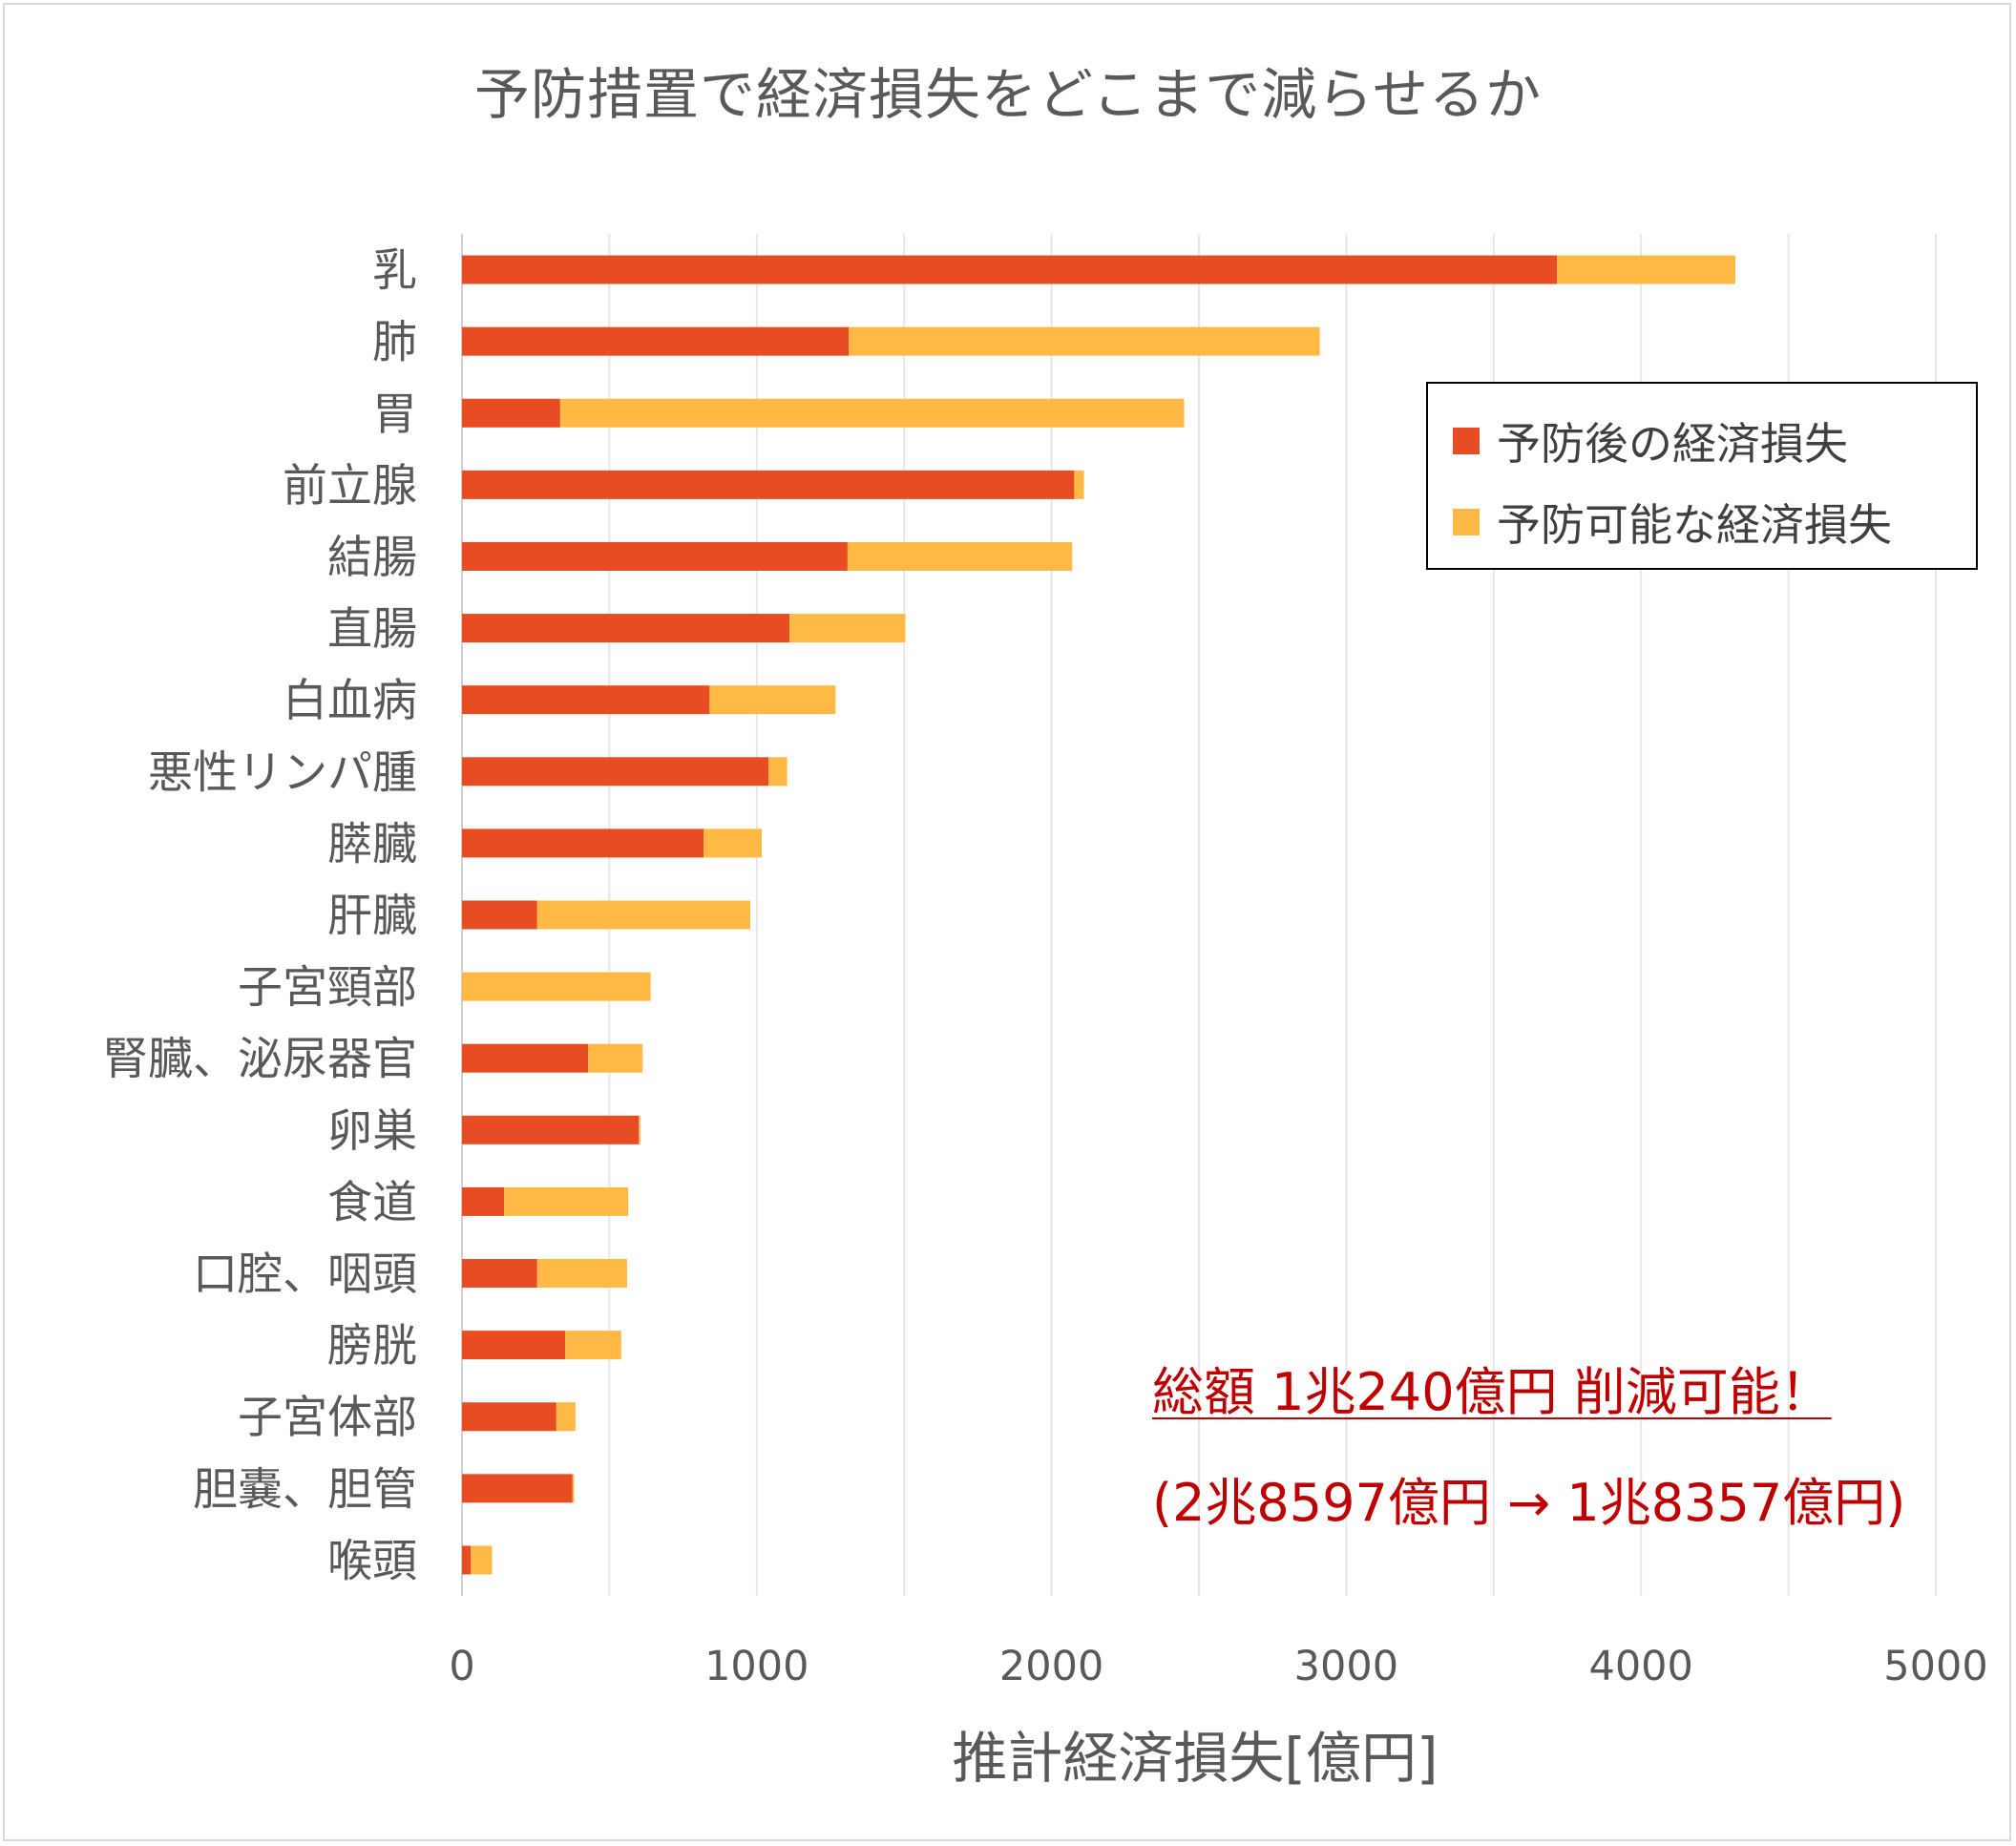  What do you see at coordinates (1695, 525) in the screenshot?
I see `legend-label-preventable: 予防可能な経済損失` at bounding box center [1695, 525].